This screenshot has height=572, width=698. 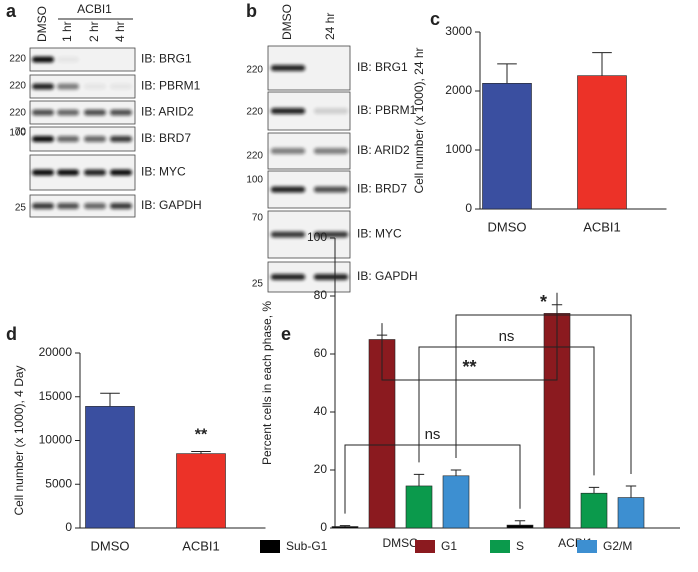 I want to click on y-axis-label: Percent cells in each phase, %, so click(x=267, y=383).